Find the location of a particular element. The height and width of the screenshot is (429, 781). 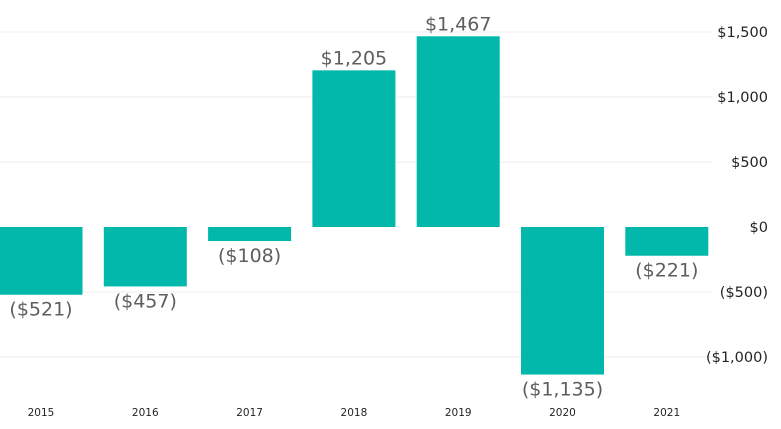

x-tick-label-2018: 2018 is located at coordinates (354, 413).